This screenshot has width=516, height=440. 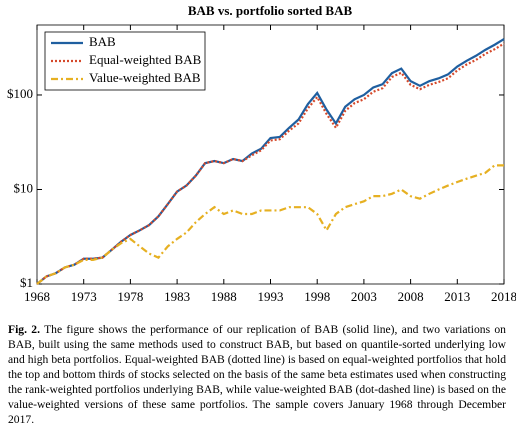 What do you see at coordinates (145, 59) in the screenshot?
I see `legend-label: Equal-weighted BAB` at bounding box center [145, 59].